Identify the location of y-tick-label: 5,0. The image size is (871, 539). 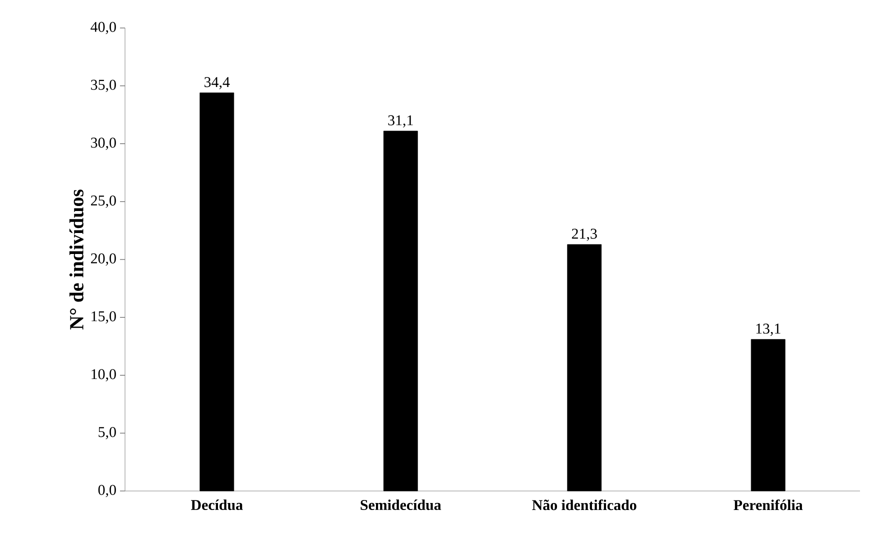
(107, 433).